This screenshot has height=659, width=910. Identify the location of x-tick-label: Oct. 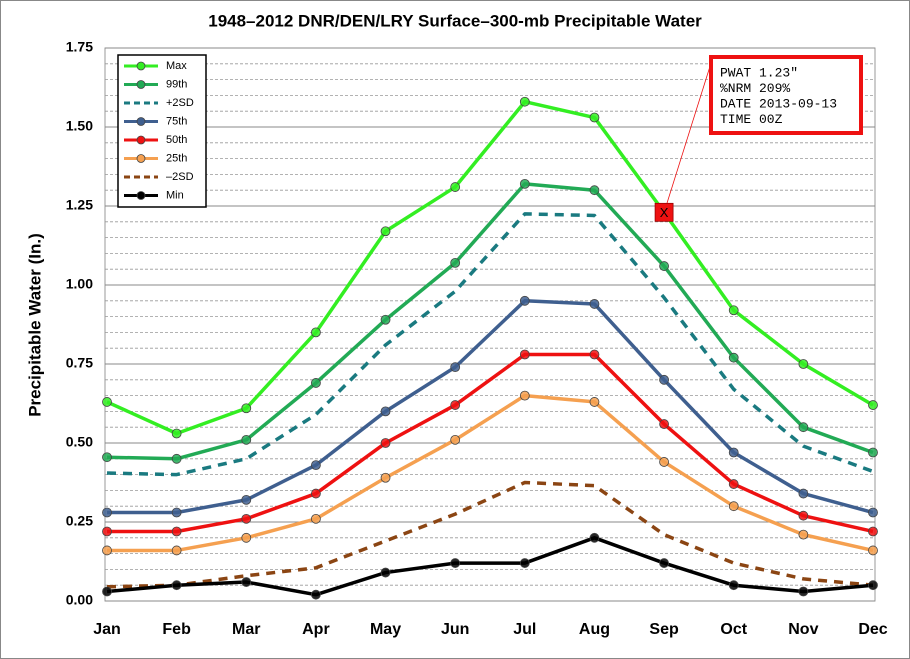
(733, 629).